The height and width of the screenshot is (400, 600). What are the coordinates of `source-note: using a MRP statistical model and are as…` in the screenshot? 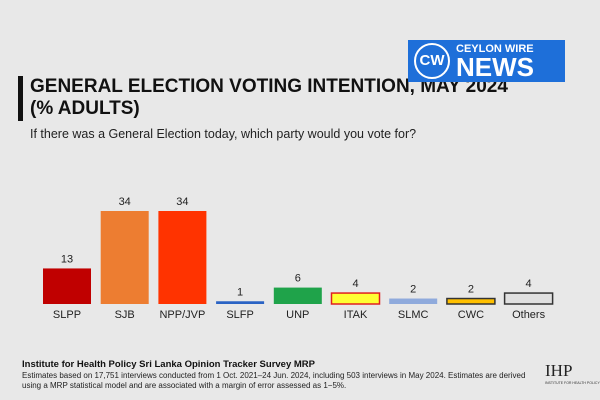 It's located at (184, 385).